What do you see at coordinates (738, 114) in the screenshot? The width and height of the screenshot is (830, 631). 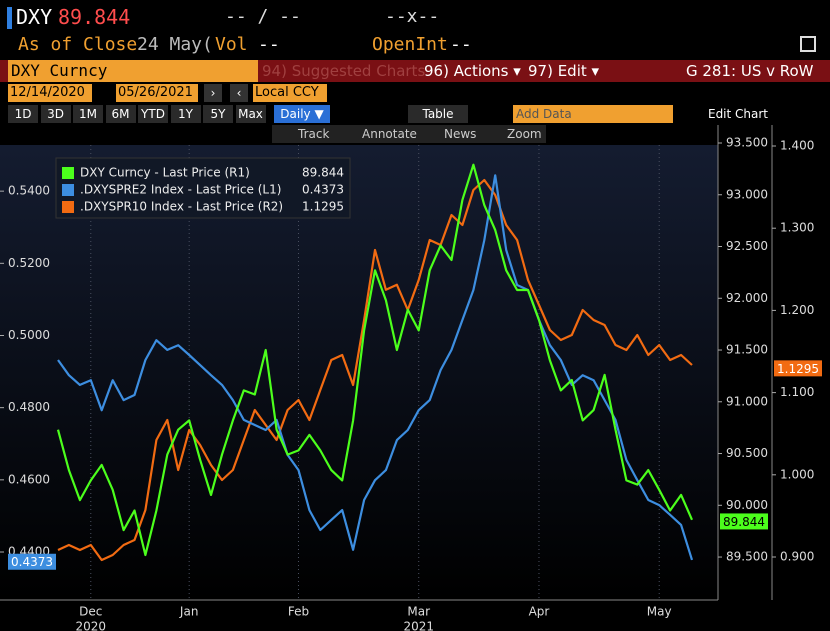 I see `edit-chart: Edit Chart` at bounding box center [738, 114].